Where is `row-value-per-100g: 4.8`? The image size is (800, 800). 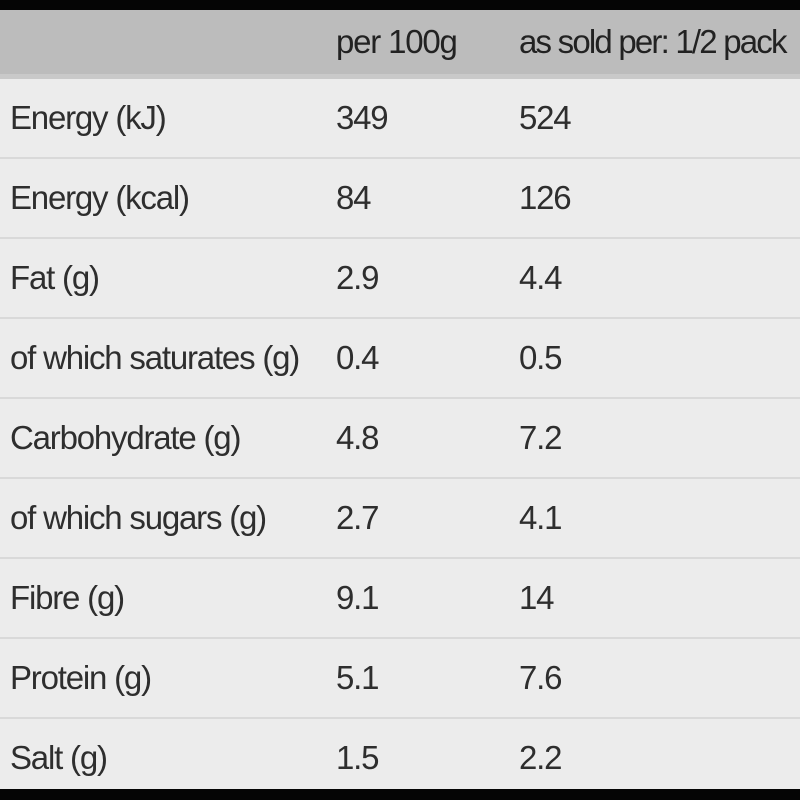
row-value-per-100g: 4.8 is located at coordinates (357, 437).